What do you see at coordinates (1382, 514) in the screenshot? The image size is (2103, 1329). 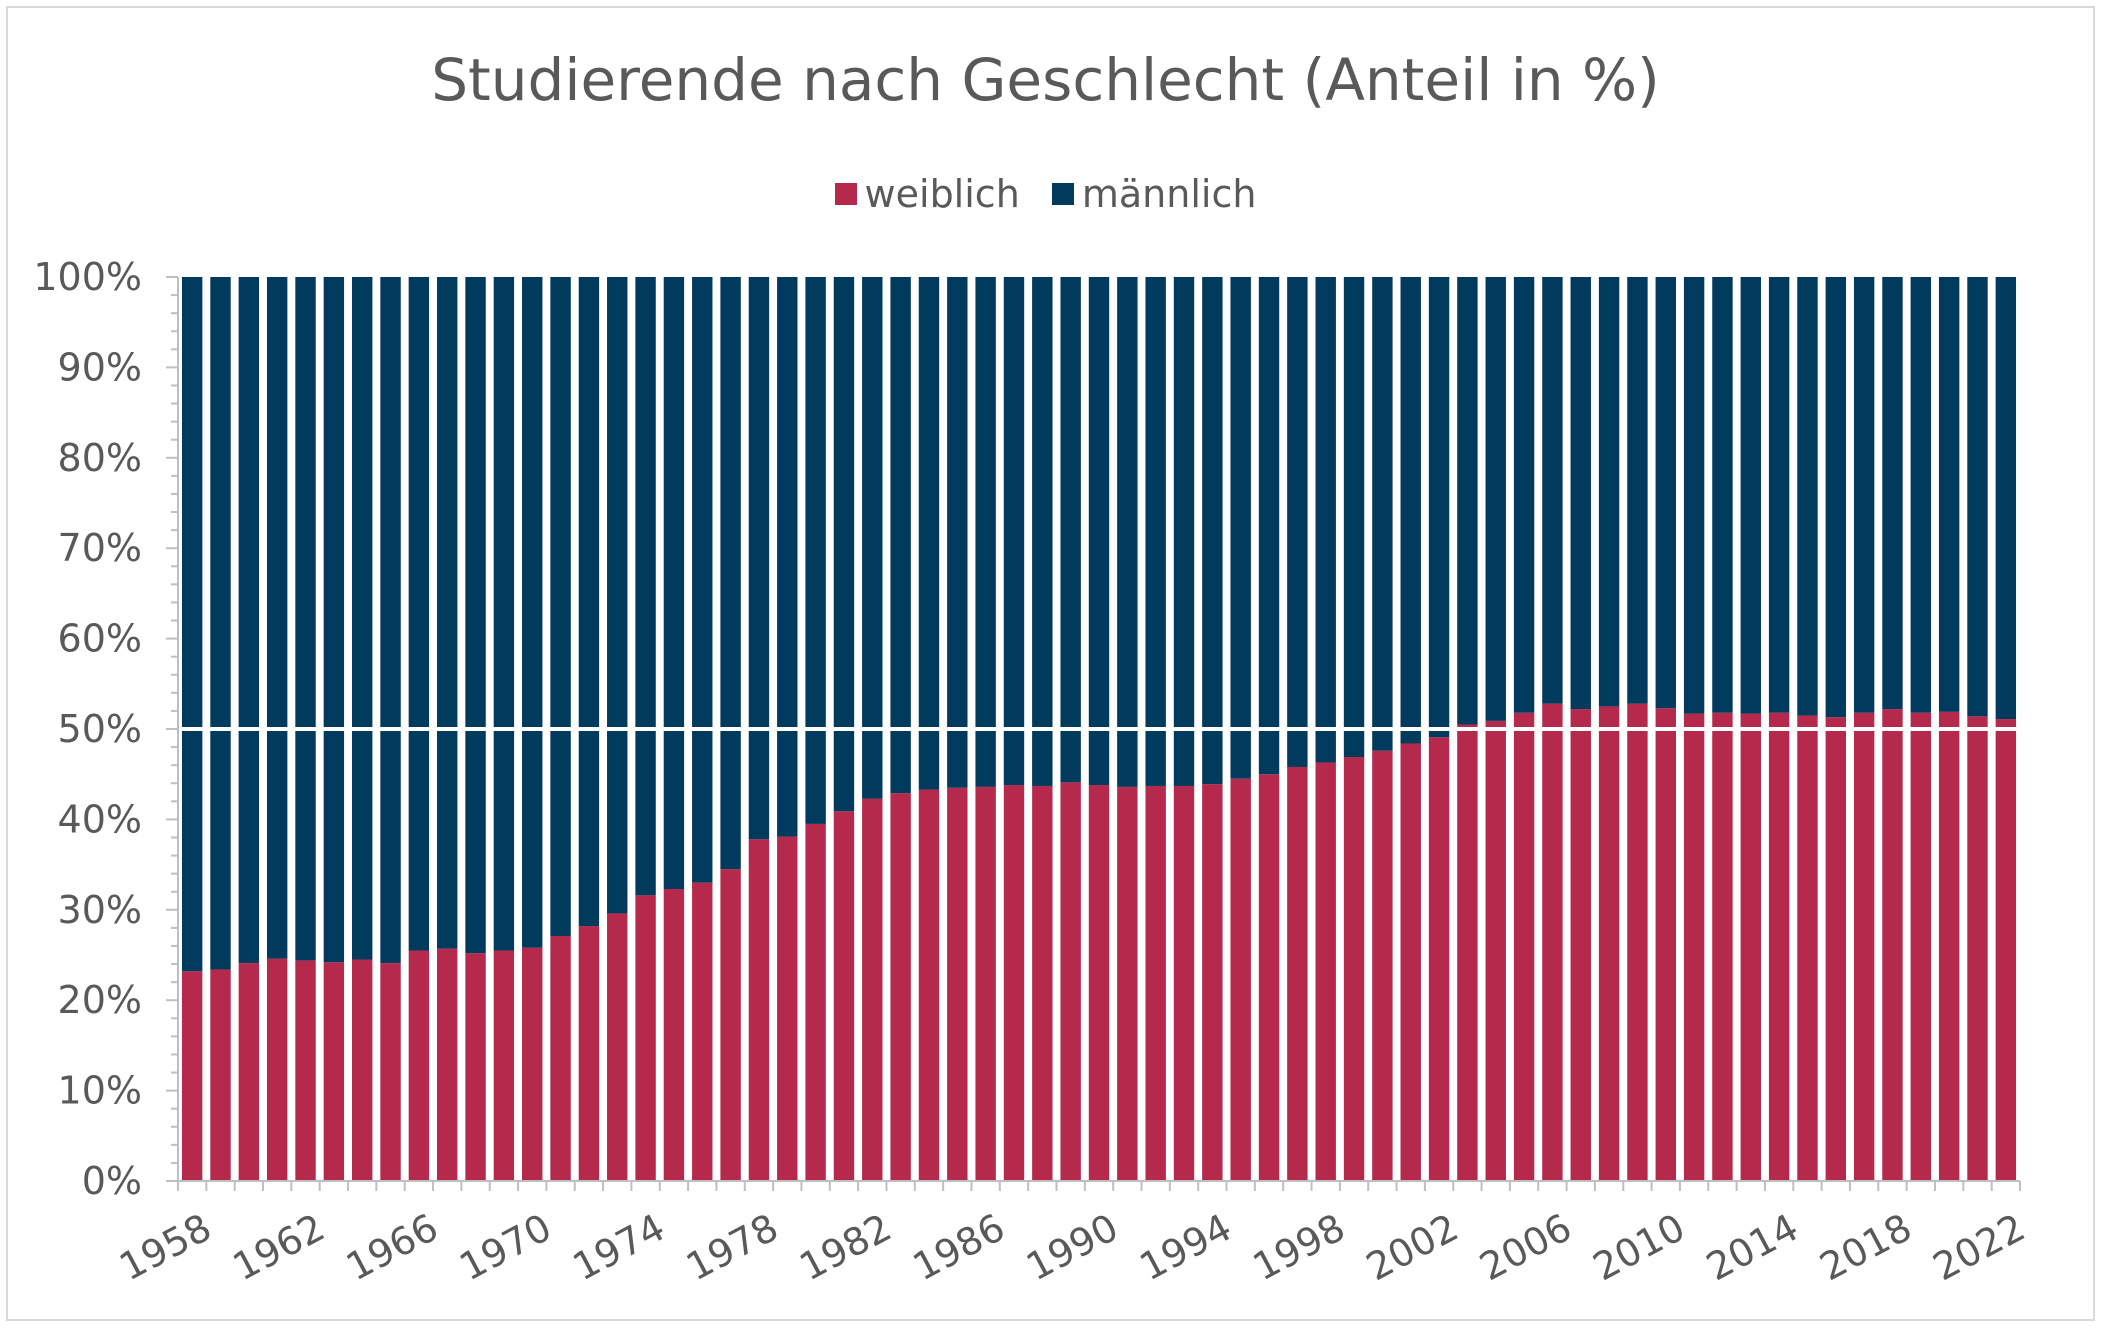 I see `bar-maennlich-2000` at bounding box center [1382, 514].